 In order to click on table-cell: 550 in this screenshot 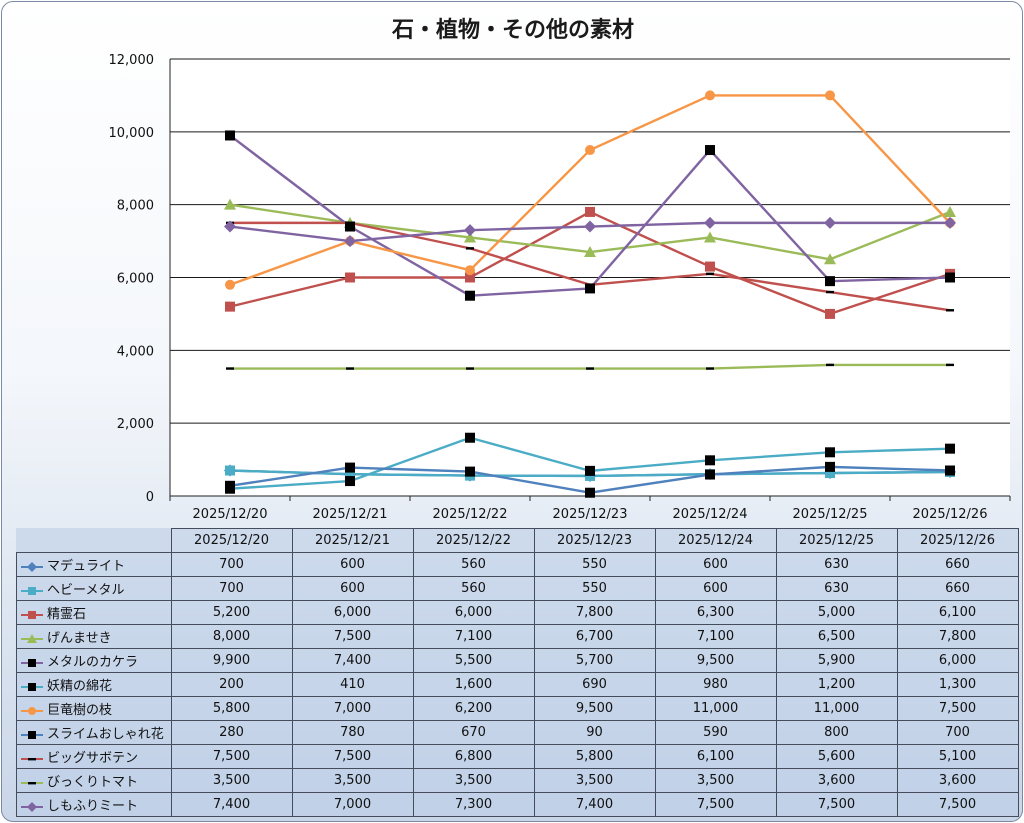, I will do `click(594, 588)`.